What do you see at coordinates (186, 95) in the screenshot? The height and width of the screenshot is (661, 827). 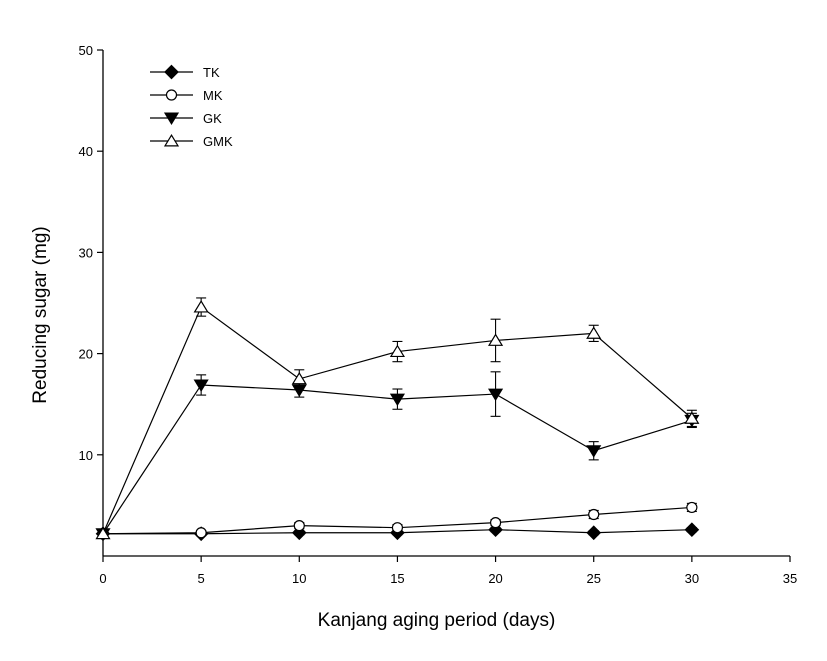 I see `legend-item-mk: MK` at bounding box center [186, 95].